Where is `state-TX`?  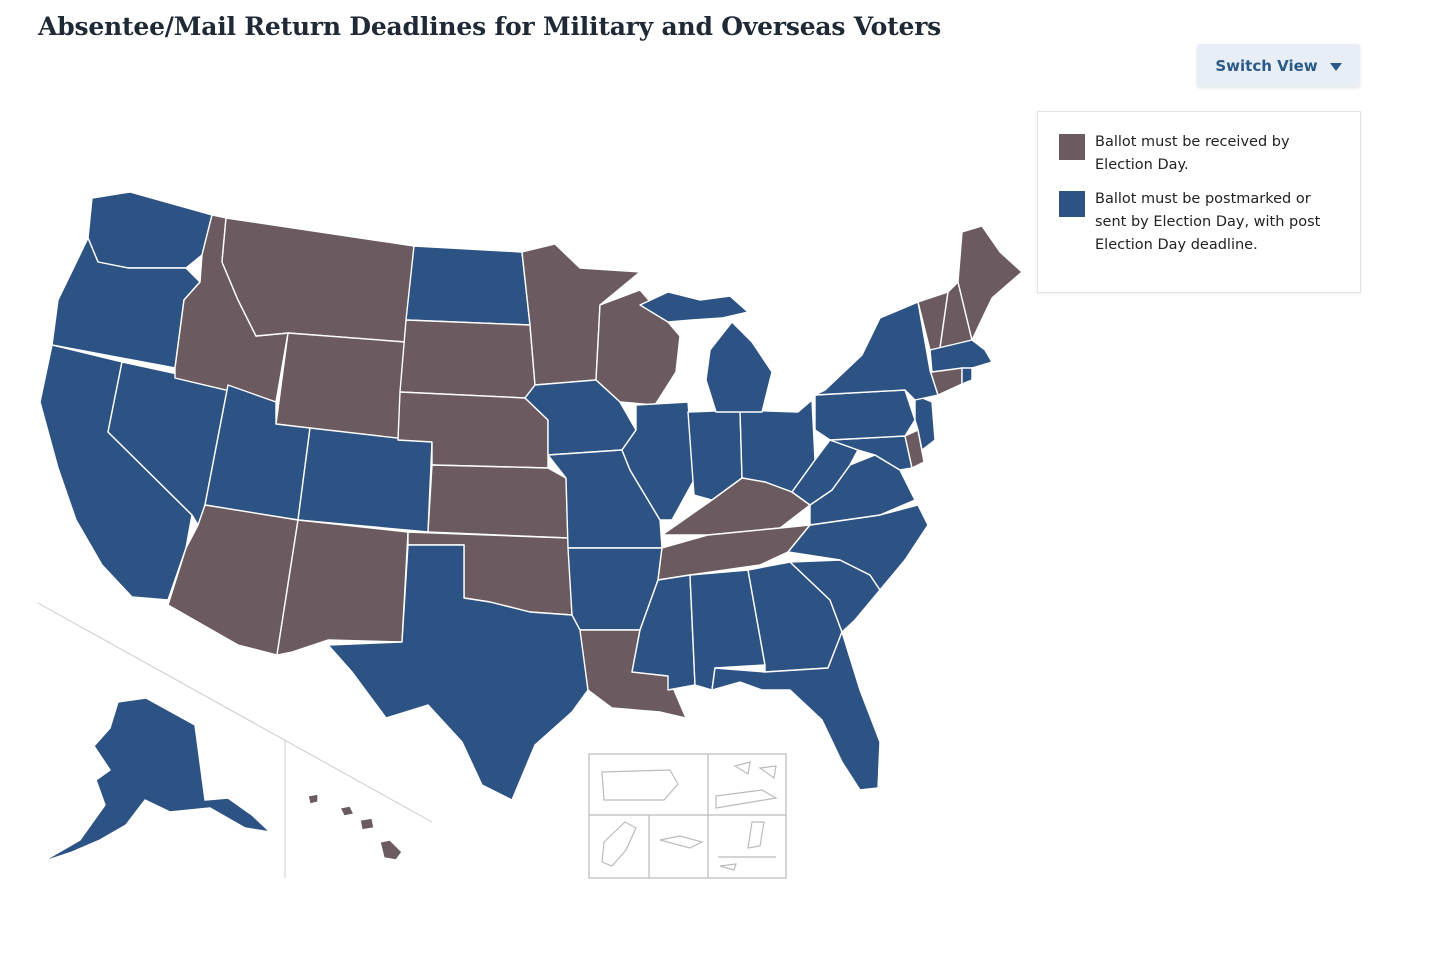
state-TX is located at coordinates (458, 672).